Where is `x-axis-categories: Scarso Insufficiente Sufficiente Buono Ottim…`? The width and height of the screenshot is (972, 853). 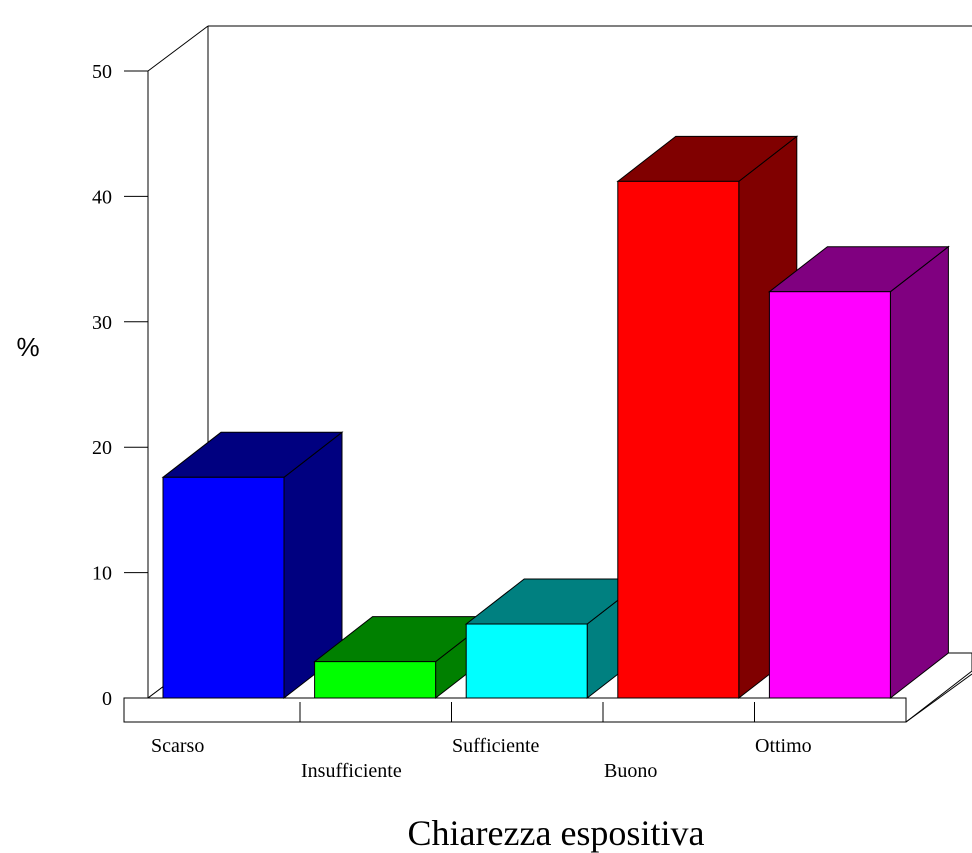
x-axis-categories: Scarso Insufficiente Sufficiente Buono Ottim… is located at coordinates (481, 742).